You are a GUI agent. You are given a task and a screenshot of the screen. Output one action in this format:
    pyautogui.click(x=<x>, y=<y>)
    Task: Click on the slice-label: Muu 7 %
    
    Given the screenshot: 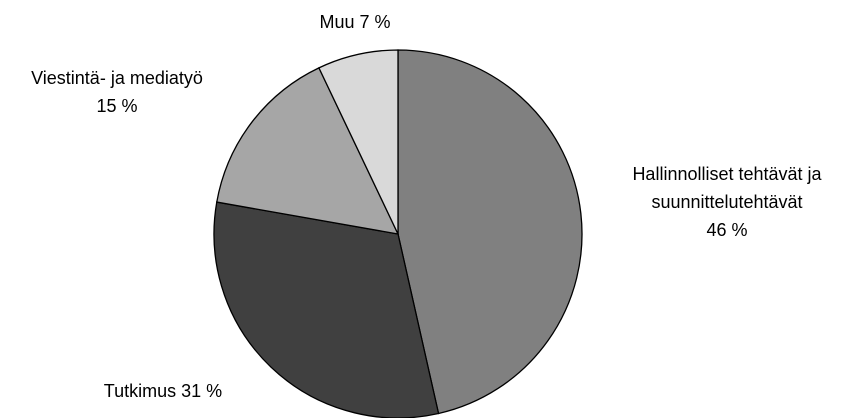 What is the action you would take?
    pyautogui.click(x=355, y=22)
    